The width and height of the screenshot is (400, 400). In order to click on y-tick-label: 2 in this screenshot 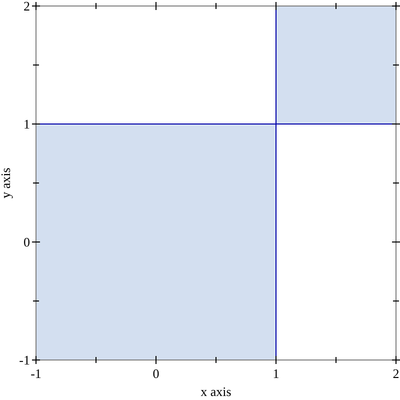, I will do `click(27, 7)`.